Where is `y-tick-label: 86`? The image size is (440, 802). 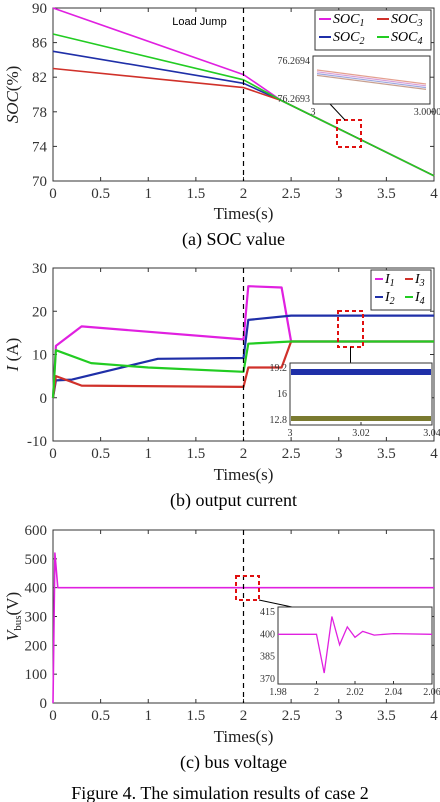 y-tick-label: 86 is located at coordinates (40, 44).